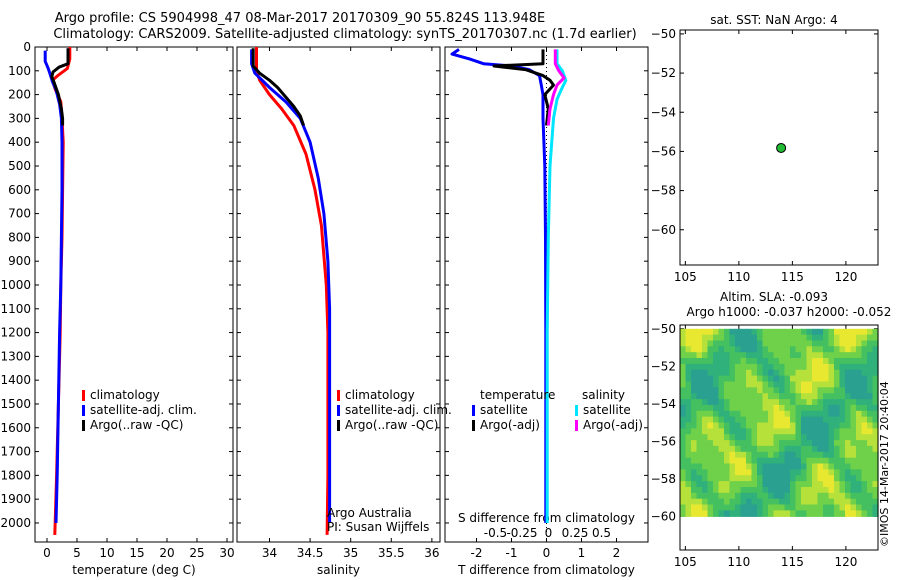 The width and height of the screenshot is (900, 580). What do you see at coordinates (15, 499) in the screenshot?
I see `y-tick-label: 1900` at bounding box center [15, 499].